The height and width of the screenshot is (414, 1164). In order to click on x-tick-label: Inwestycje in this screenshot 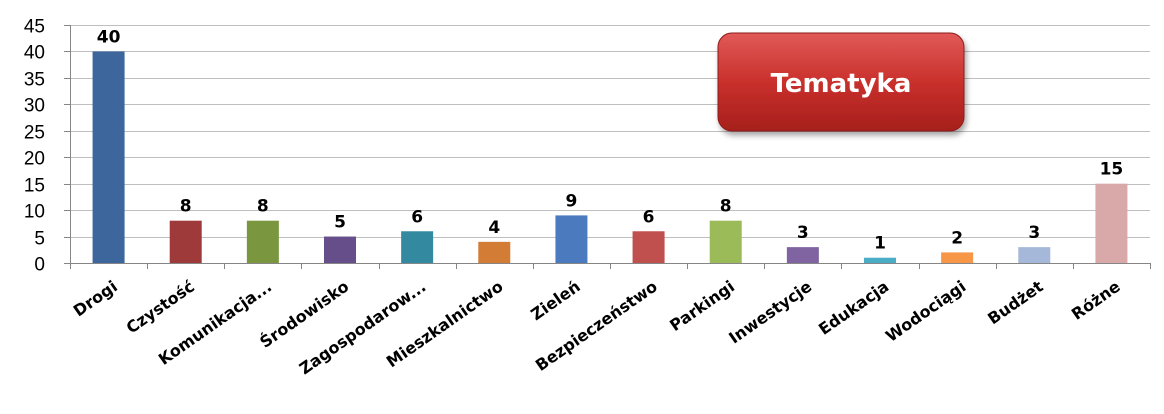, I will do `click(770, 312)`.